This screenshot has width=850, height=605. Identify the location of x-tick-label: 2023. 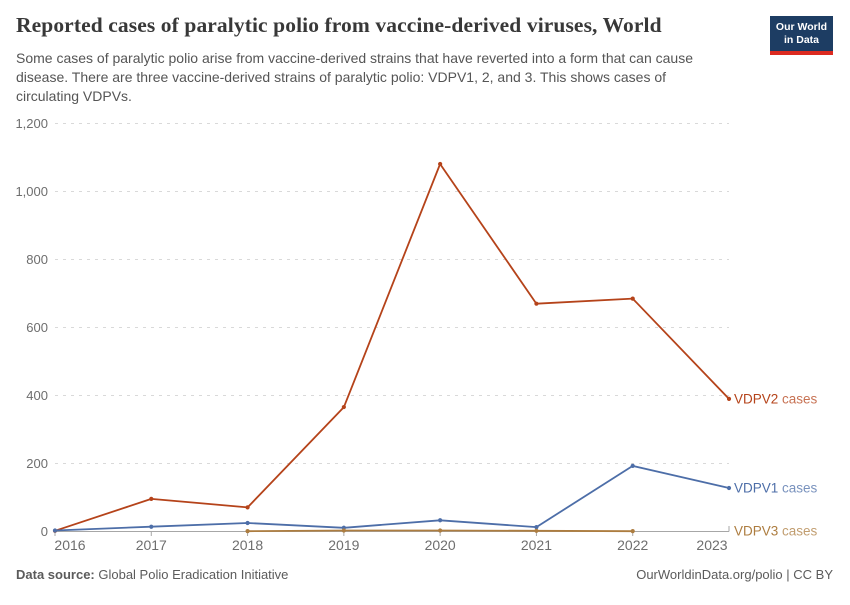
(711, 545).